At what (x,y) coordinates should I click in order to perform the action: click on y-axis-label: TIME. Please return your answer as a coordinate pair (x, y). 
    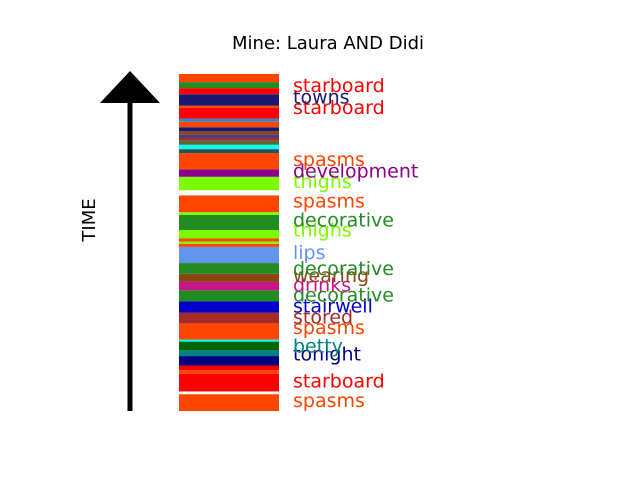
    Looking at the image, I should click on (89, 220).